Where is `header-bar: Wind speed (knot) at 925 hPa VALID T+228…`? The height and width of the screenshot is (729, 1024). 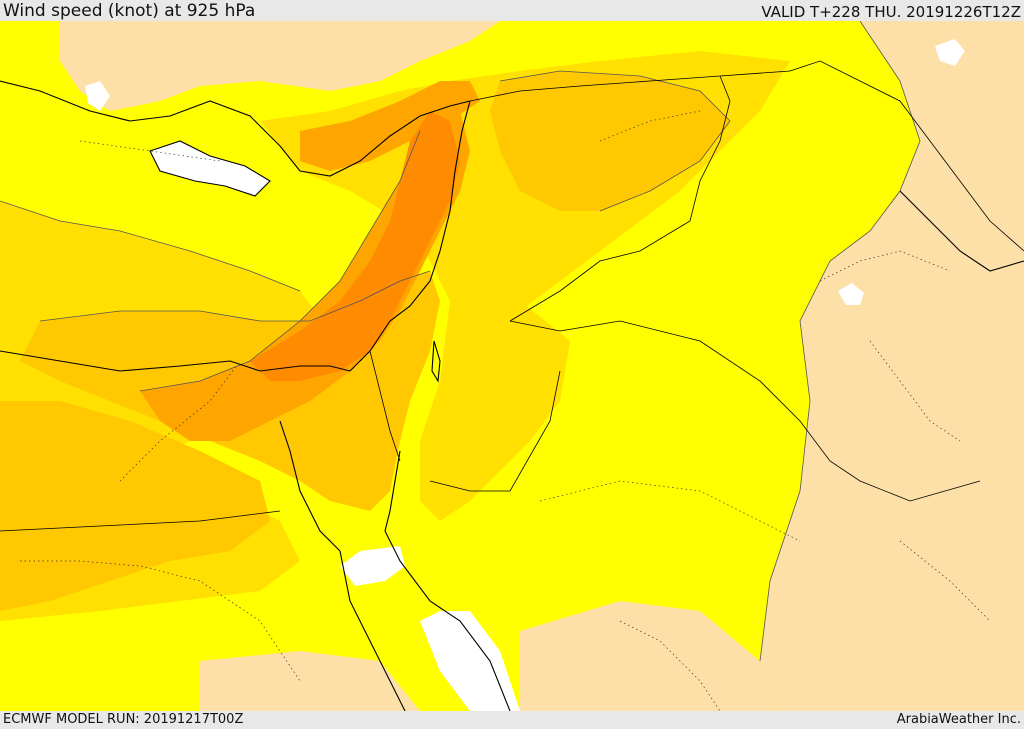
header-bar: Wind speed (knot) at 925 hPa VALID T+228… is located at coordinates (512, 10).